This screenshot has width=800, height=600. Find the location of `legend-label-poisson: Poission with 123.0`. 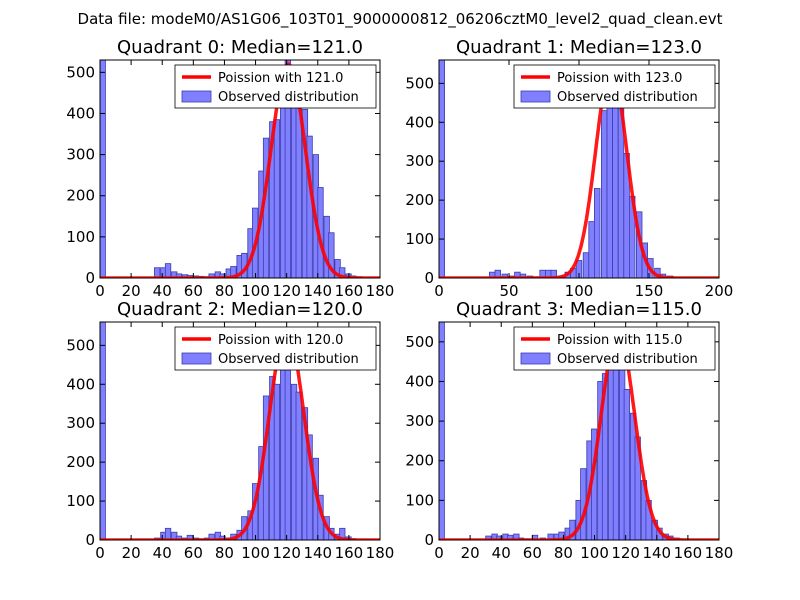

legend-label-poisson: Poission with 123.0 is located at coordinates (619, 78).